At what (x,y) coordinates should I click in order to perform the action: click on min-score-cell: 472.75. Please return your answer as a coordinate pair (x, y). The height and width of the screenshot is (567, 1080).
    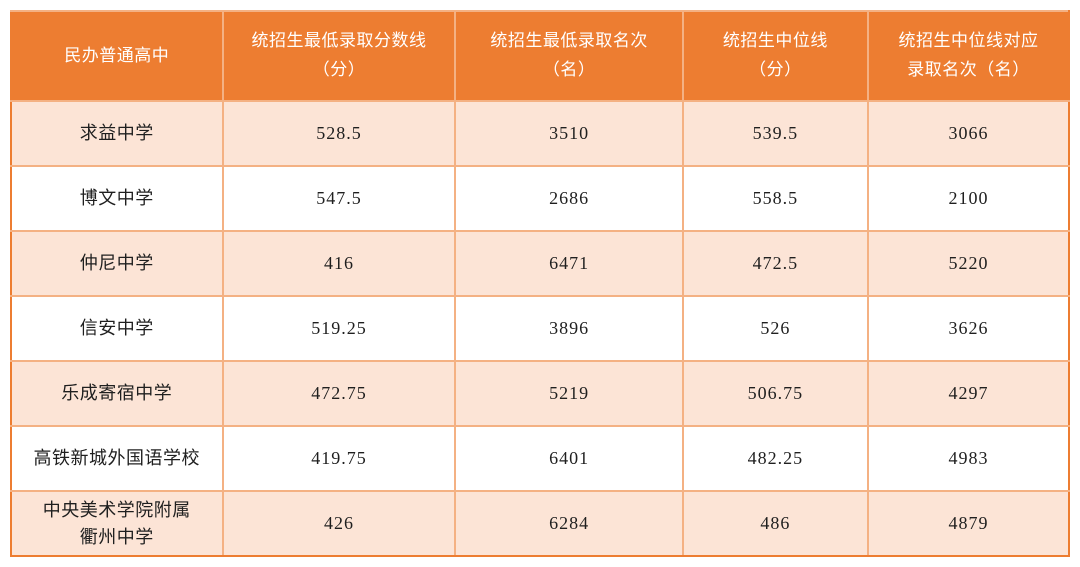
    Looking at the image, I should click on (339, 393).